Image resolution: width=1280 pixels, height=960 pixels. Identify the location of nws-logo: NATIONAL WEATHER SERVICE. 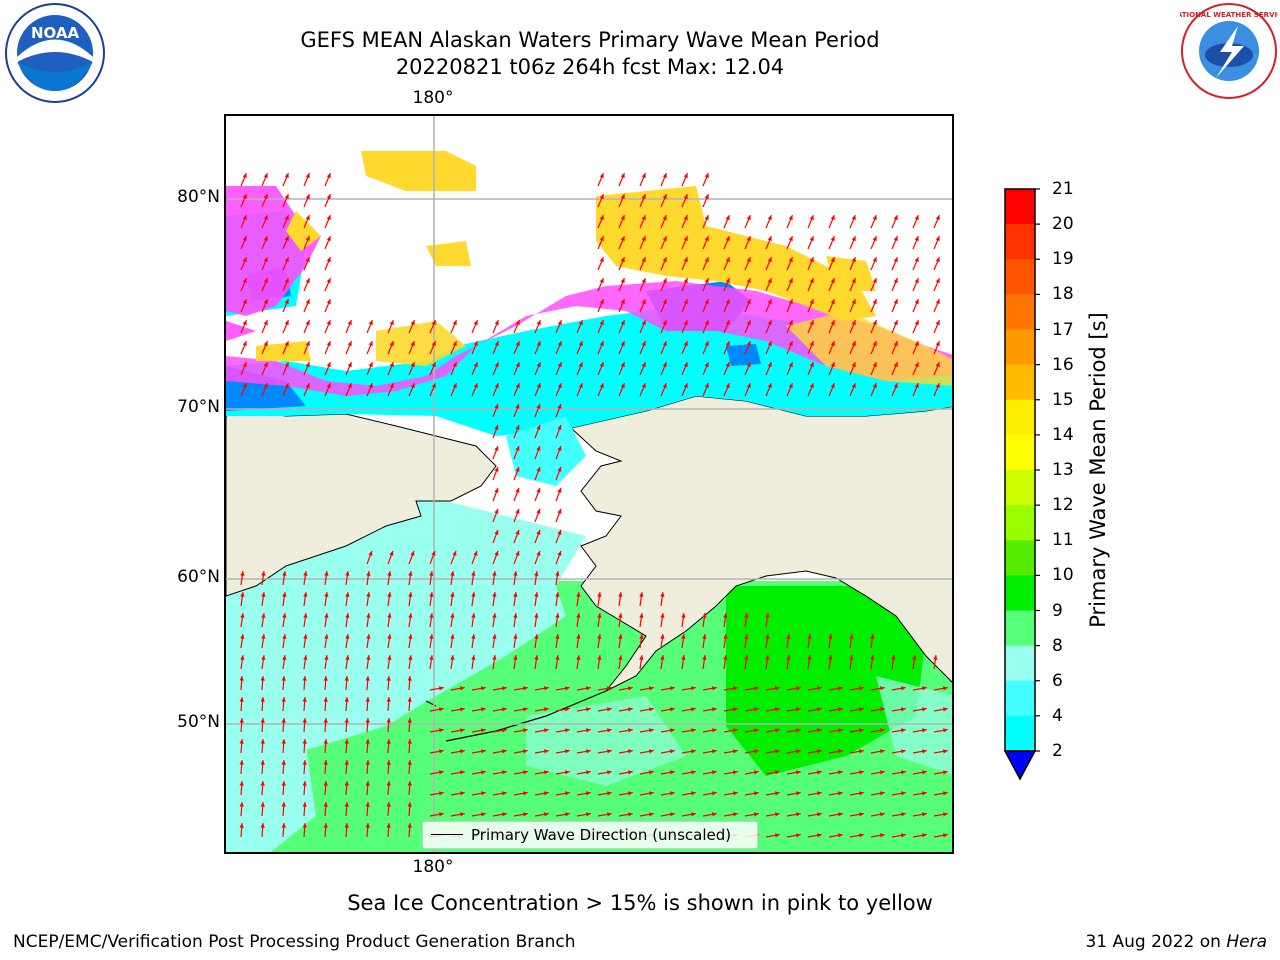
(1229, 51).